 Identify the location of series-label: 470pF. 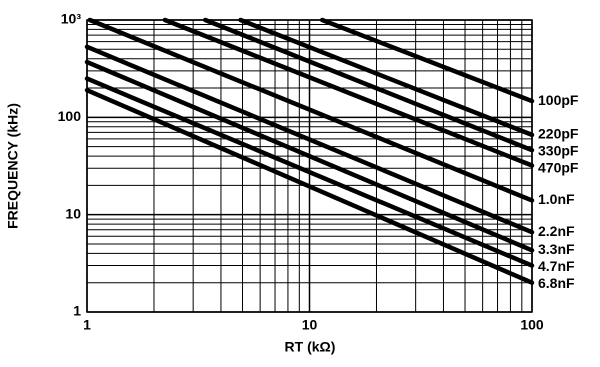
(558, 168).